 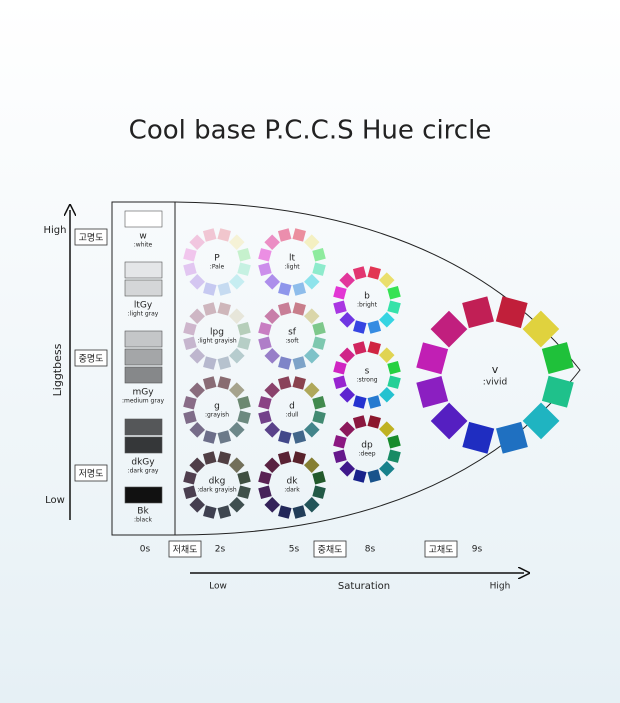 I want to click on tone-code: s, so click(x=367, y=372).